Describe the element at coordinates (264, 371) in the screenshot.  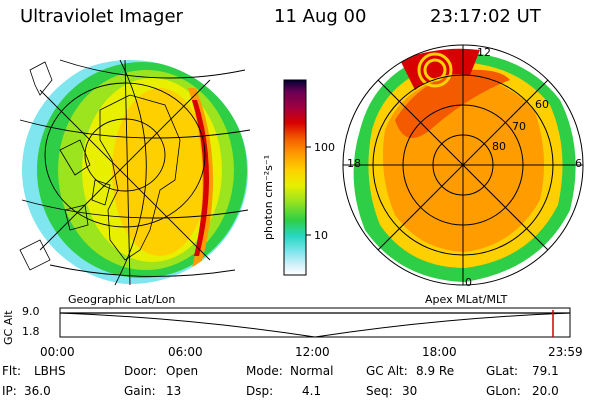
I see `mode-label: Mode:` at that location.